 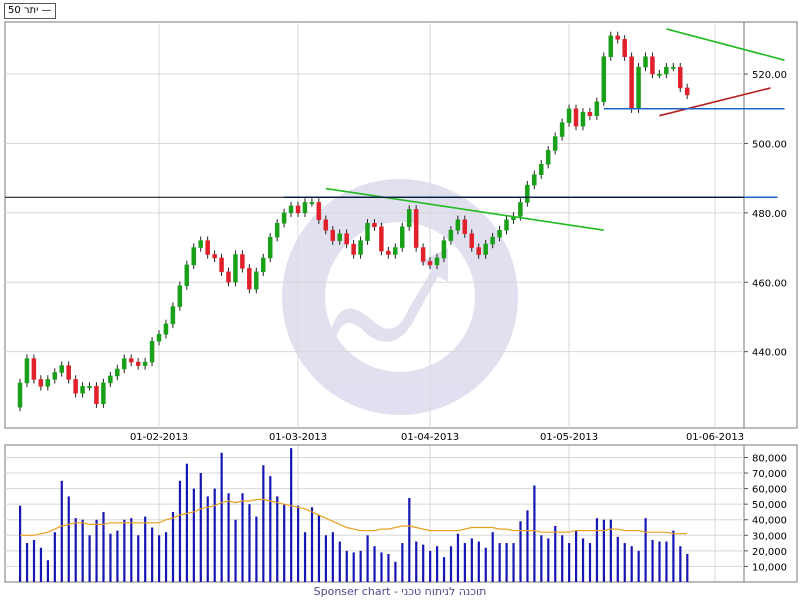 I want to click on volume-tick-label: 80,000, so click(x=769, y=458).